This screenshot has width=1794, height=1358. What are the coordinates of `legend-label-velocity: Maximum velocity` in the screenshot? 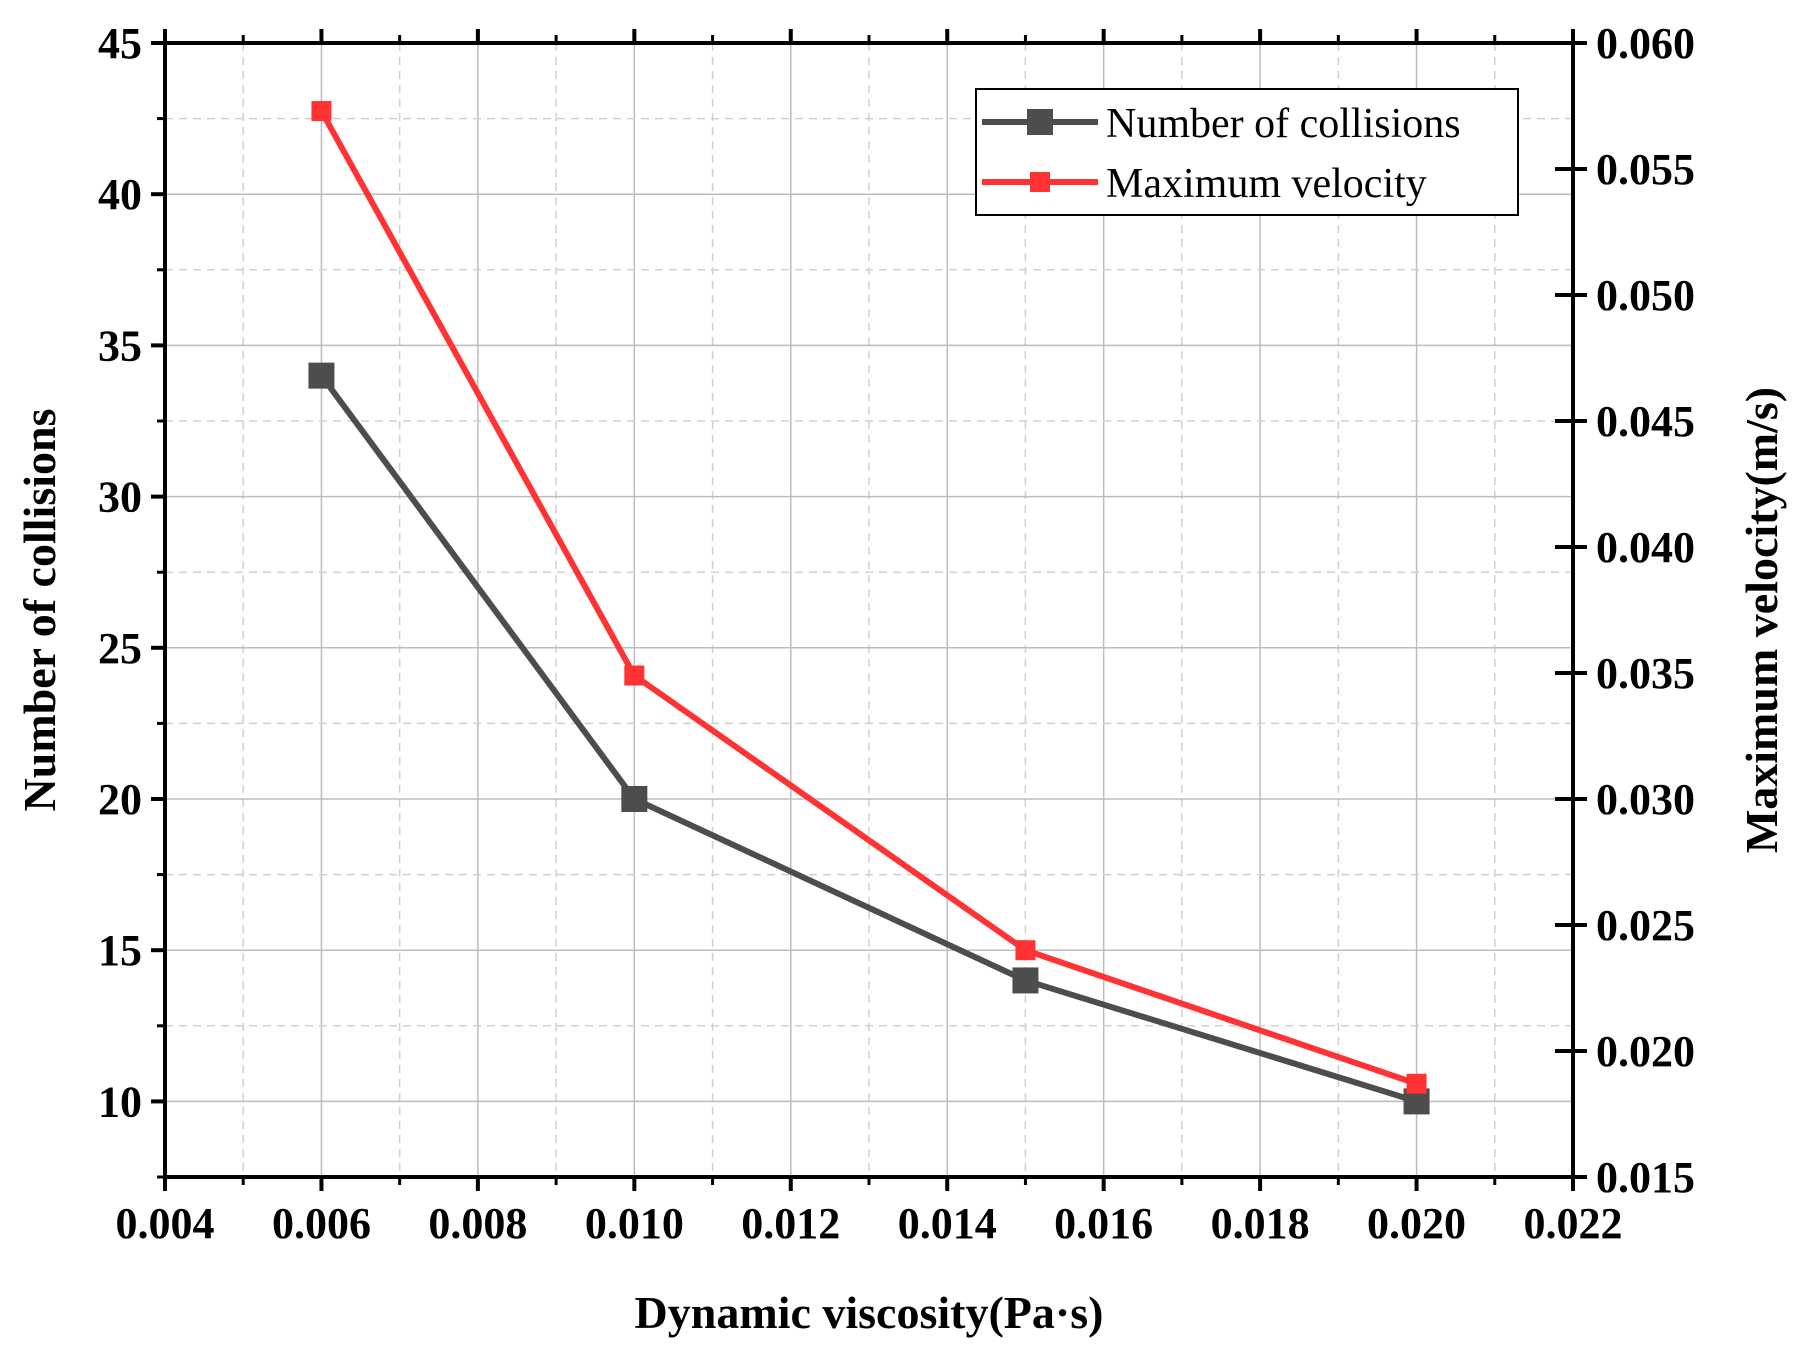 It's located at (1266, 184).